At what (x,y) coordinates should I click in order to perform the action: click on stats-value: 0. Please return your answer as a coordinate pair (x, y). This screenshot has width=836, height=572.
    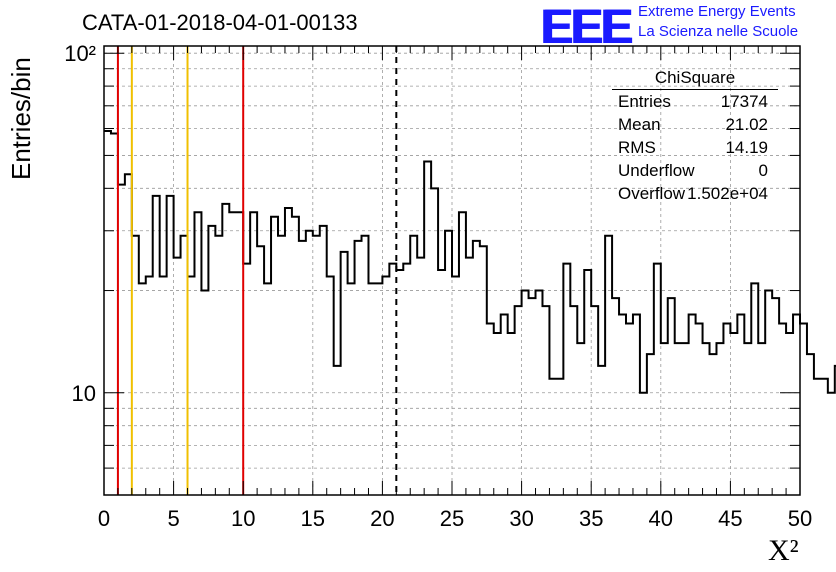
    Looking at the image, I should click on (763, 170).